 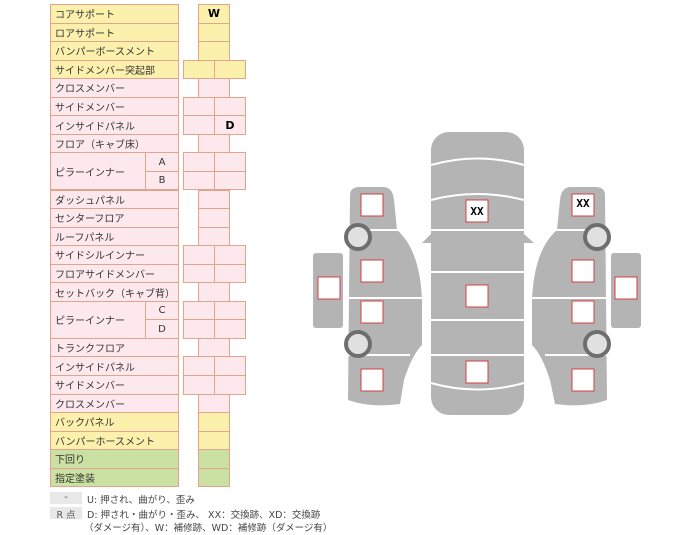 What do you see at coordinates (208, 528) in the screenshot?
I see `legend-text: （ダメージ有）、W：補修跡、WD：補修跡（ダメージ有）` at bounding box center [208, 528].